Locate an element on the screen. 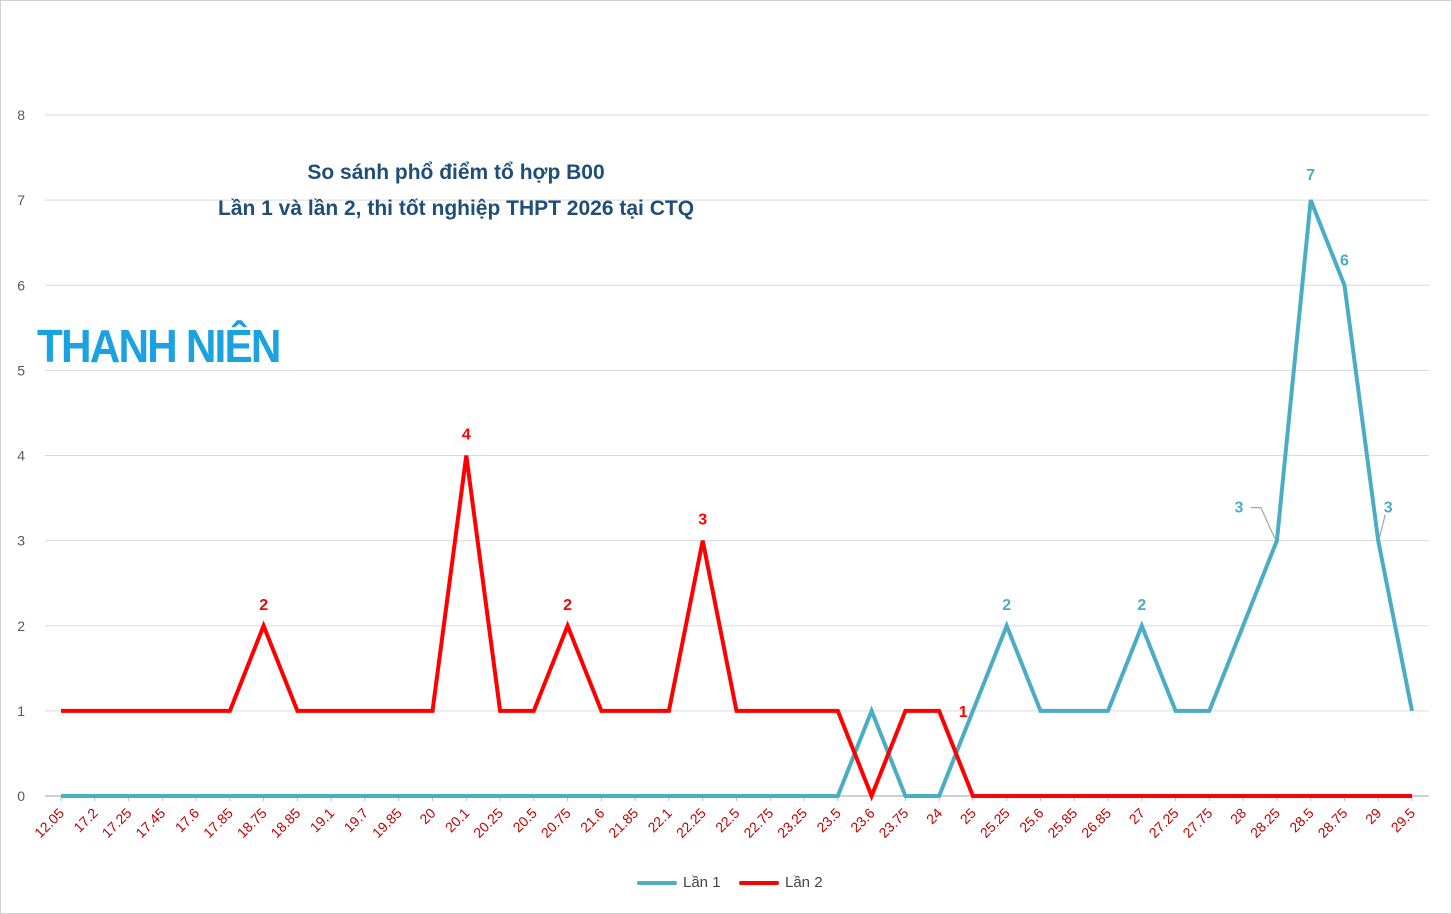  x-tick-label: 27.75 is located at coordinates (1197, 823).